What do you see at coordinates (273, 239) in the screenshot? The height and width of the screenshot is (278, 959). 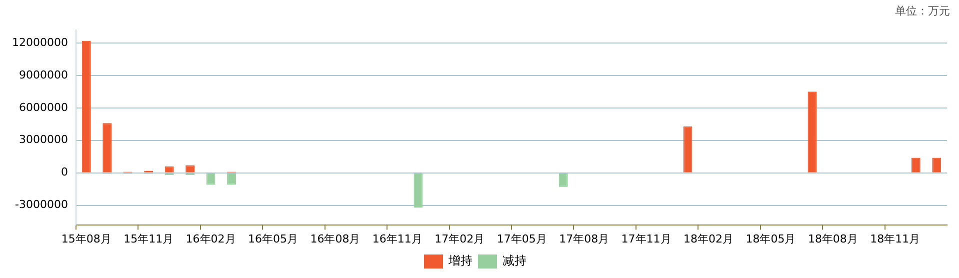 I see `x-tick-label: 16年05月` at bounding box center [273, 239].